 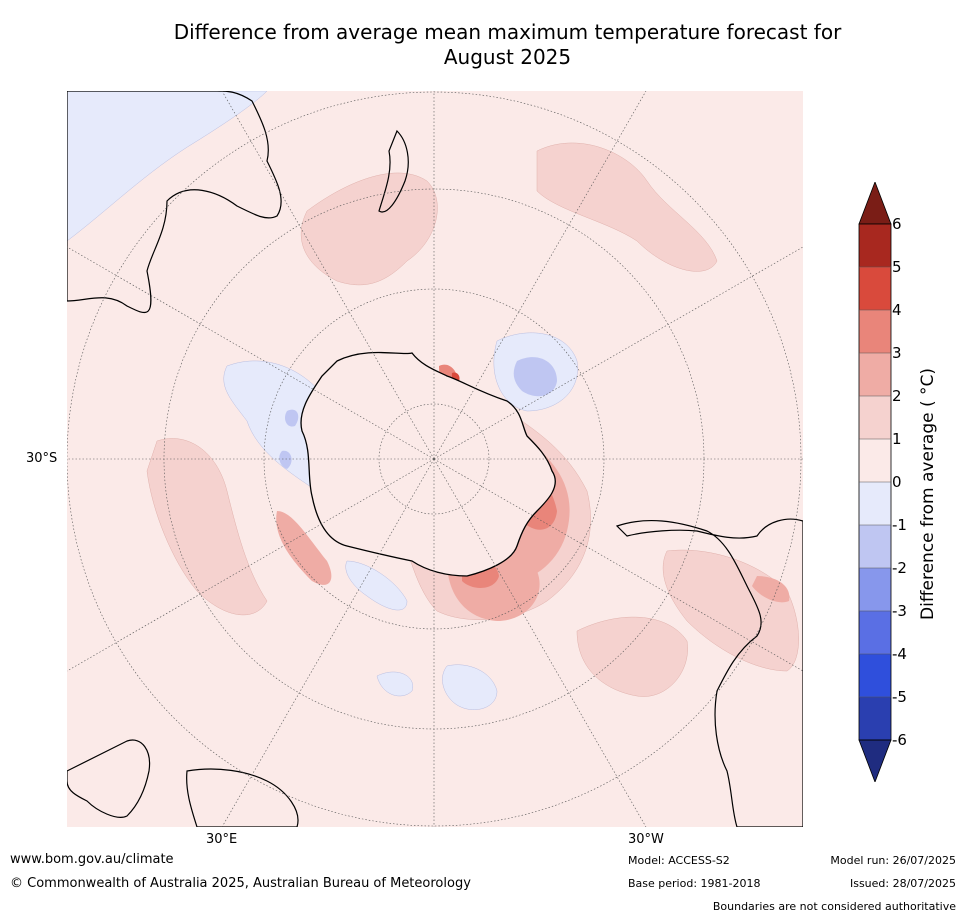 What do you see at coordinates (540, 642) in the screenshot?
I see `meridian-30w` at bounding box center [540, 642].